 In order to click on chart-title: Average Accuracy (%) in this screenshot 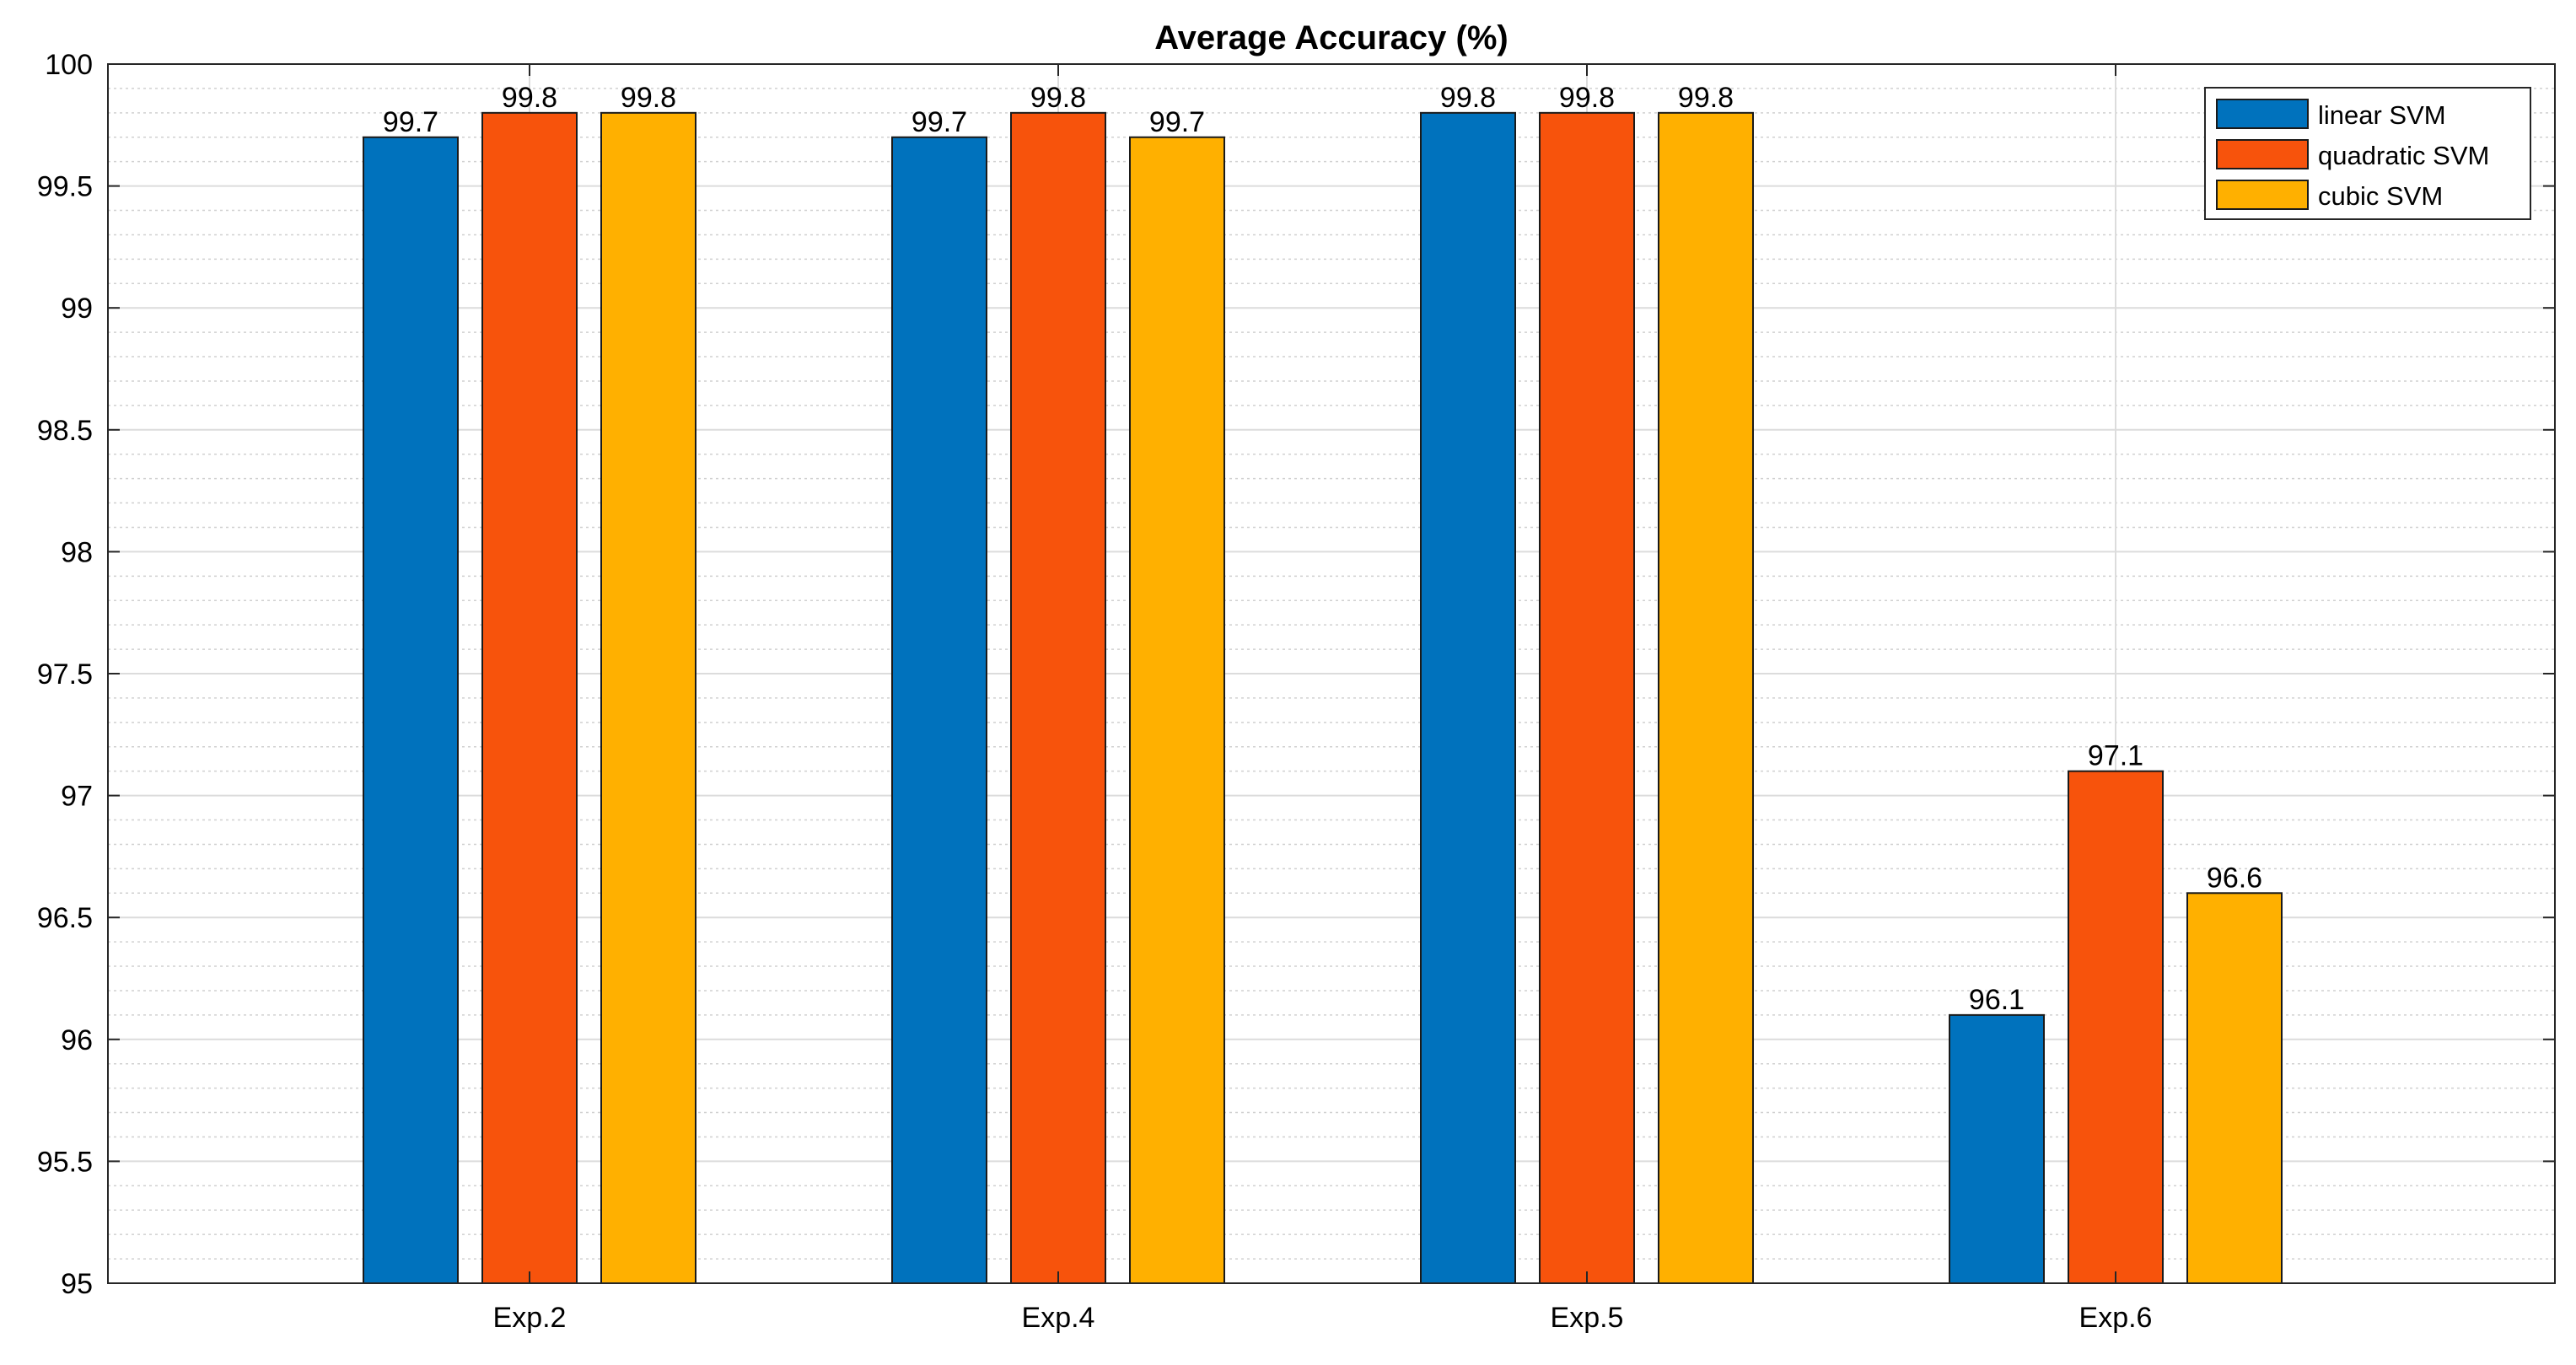, I will do `click(1331, 37)`.